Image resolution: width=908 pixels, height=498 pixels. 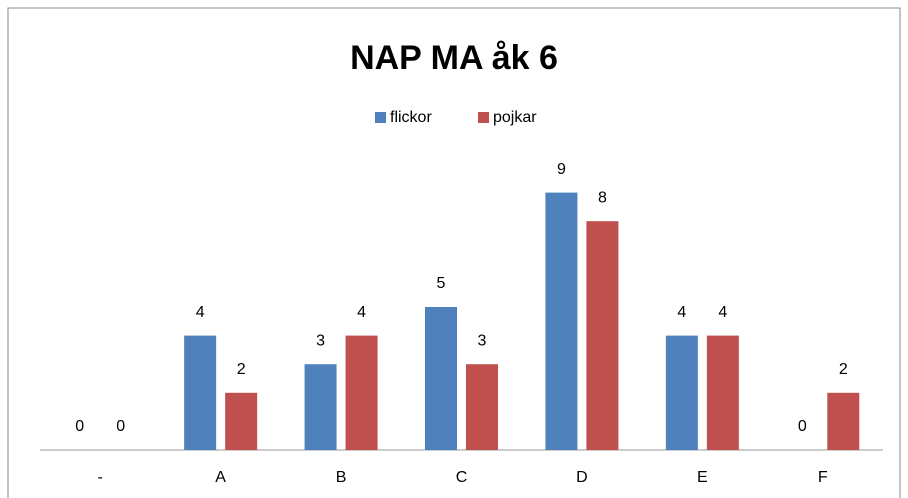 I want to click on x-tick-label: A, so click(x=220, y=477).